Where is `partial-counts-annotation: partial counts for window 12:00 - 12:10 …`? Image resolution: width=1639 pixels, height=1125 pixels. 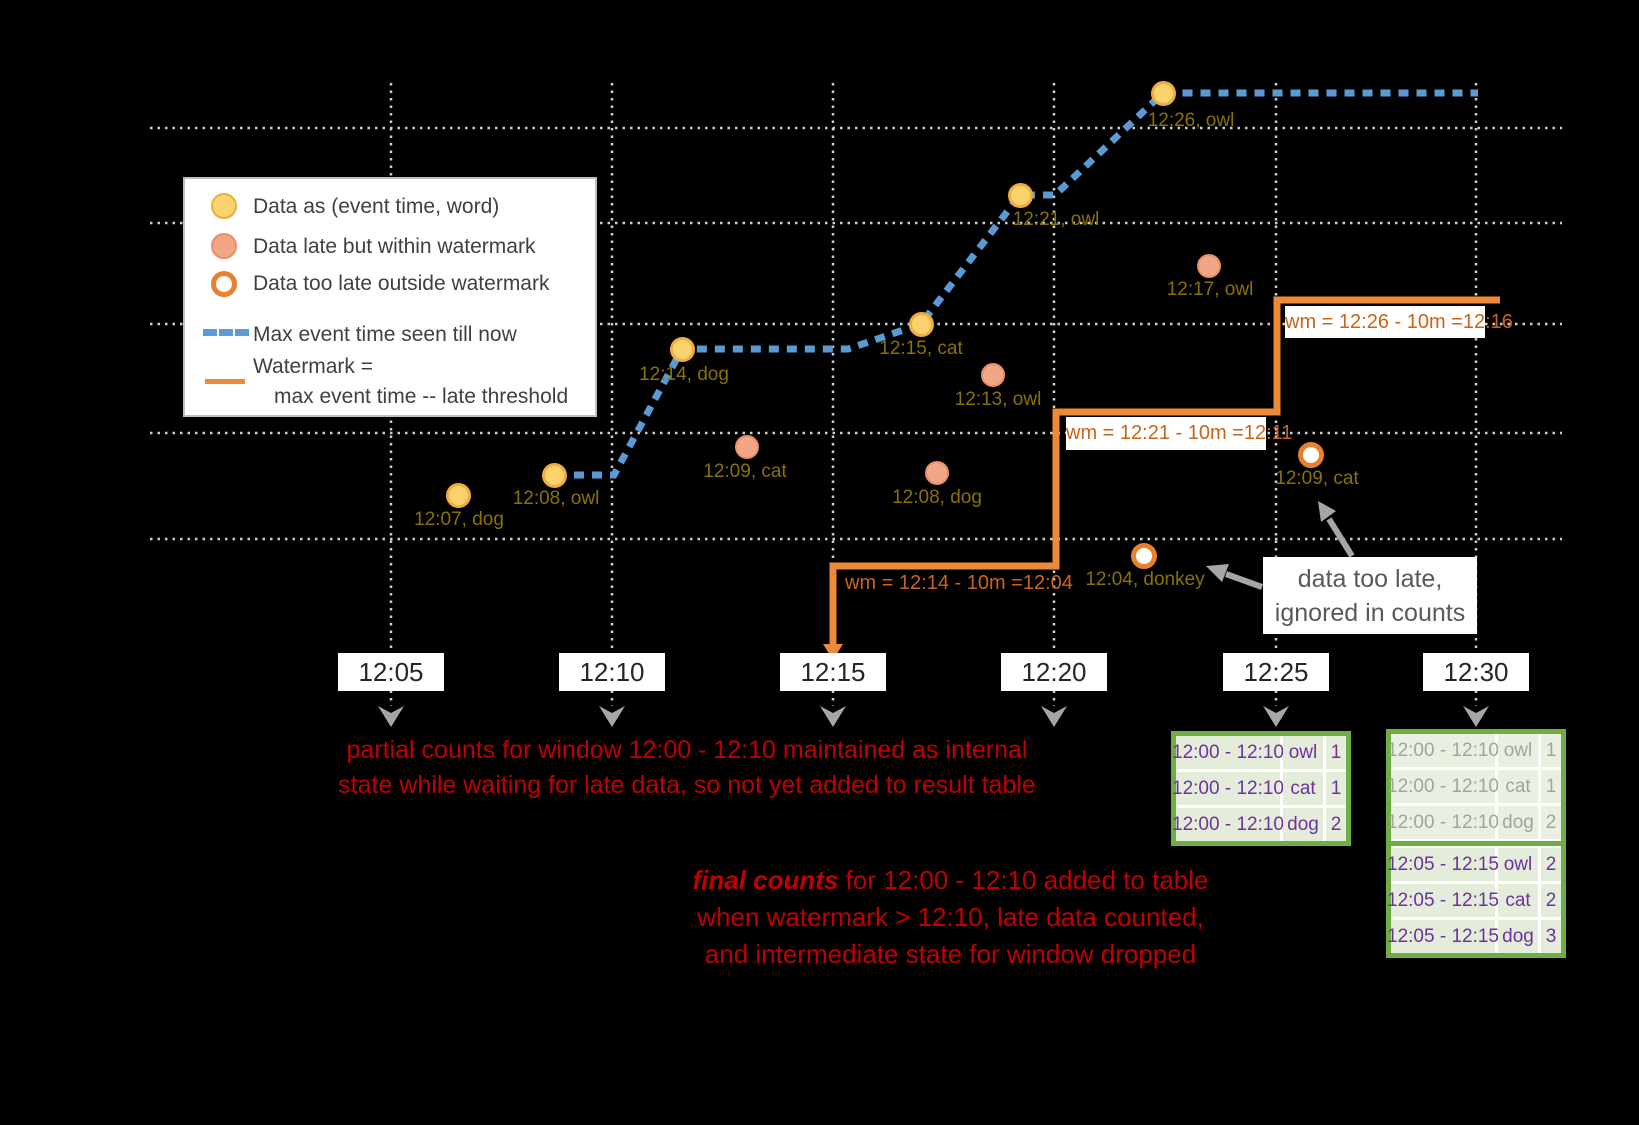 partial-counts-annotation: partial counts for window 12:00 - 12:10 … is located at coordinates (687, 768).